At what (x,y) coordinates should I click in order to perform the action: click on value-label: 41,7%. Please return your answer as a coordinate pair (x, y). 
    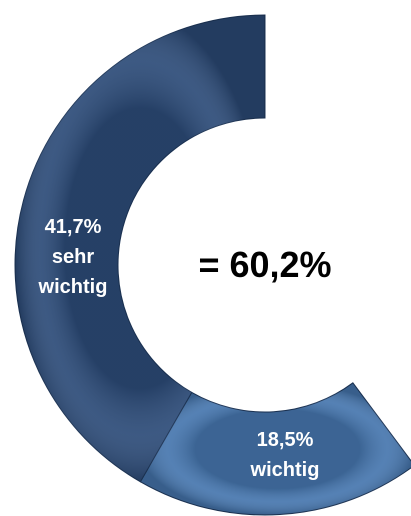
    Looking at the image, I should click on (73, 227).